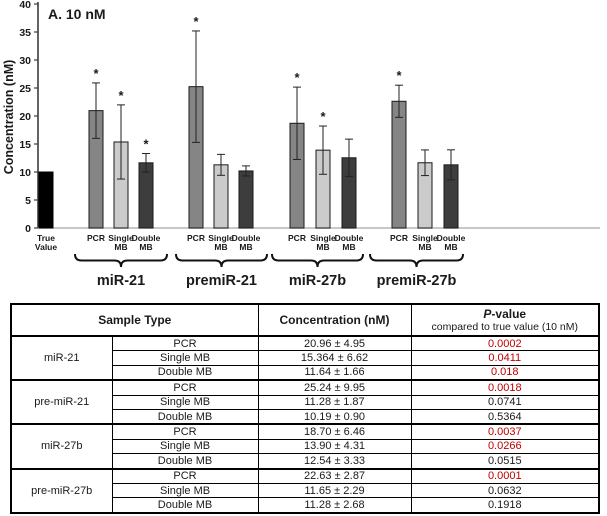 This screenshot has width=607, height=516. Describe the element at coordinates (25, 89) in the screenshot. I see `y-tick-label: 25` at that location.